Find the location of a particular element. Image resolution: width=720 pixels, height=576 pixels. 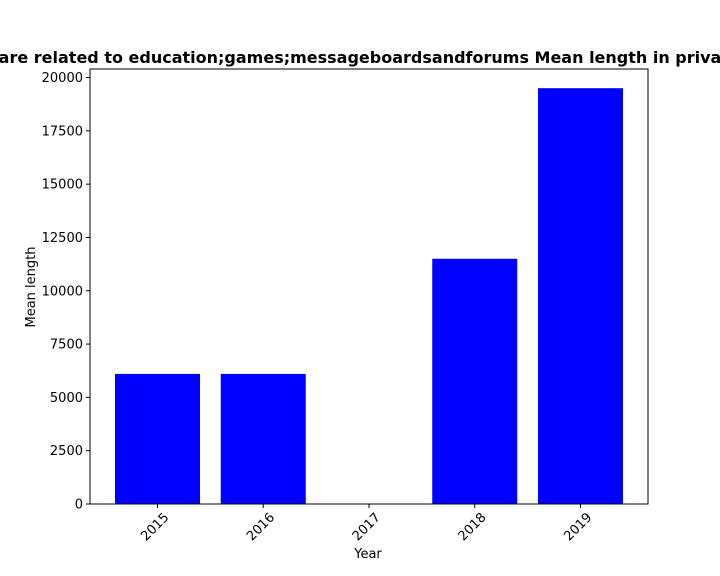

x-axis-label: Year is located at coordinates (367, 554).